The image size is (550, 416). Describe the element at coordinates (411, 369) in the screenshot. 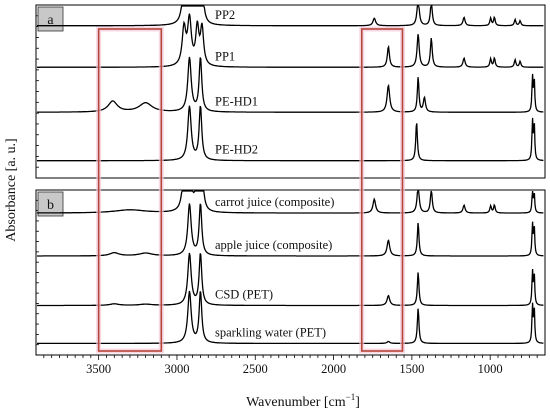

I see `x-tick-label: 1500` at that location.